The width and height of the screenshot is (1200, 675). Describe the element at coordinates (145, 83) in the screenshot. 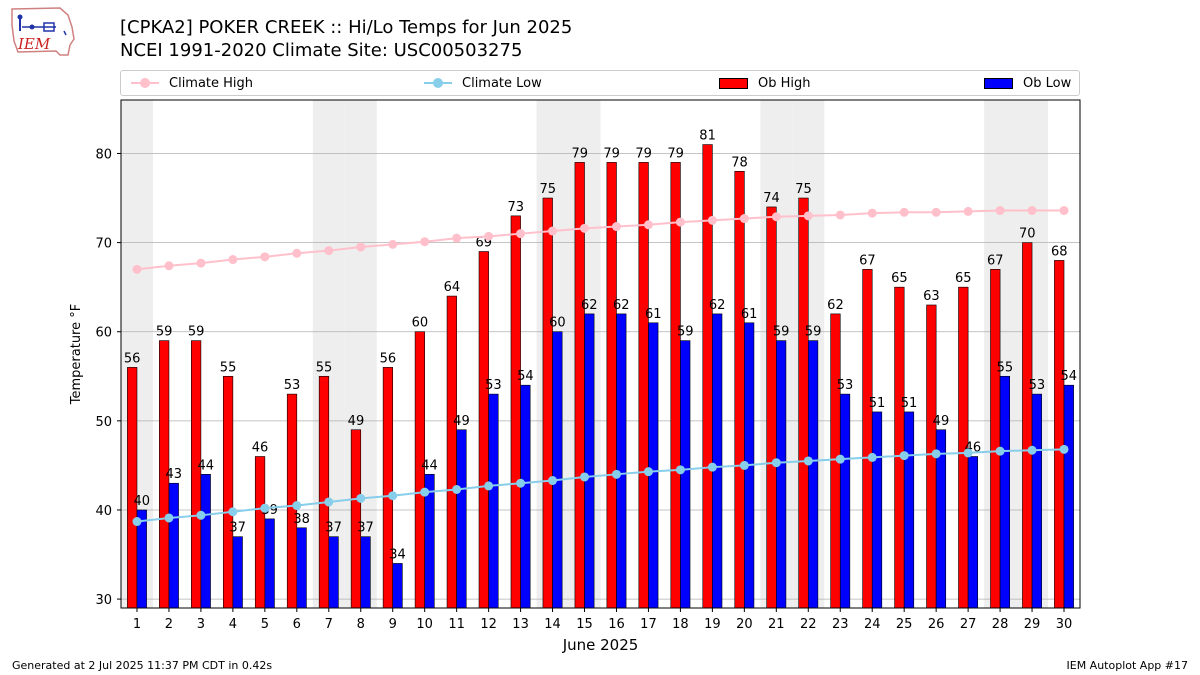

I see `climate-high-swatch` at that location.